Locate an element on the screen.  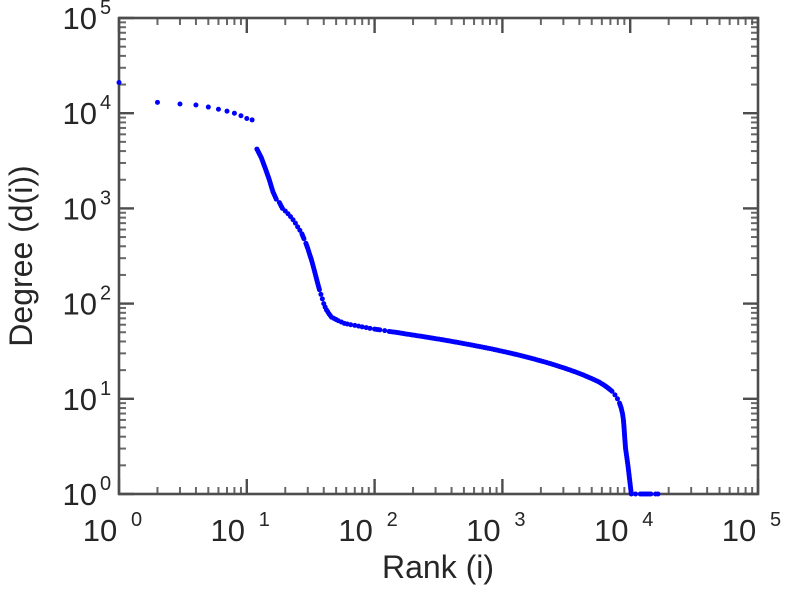
tick-label: 10 1 is located at coordinates (240, 528).